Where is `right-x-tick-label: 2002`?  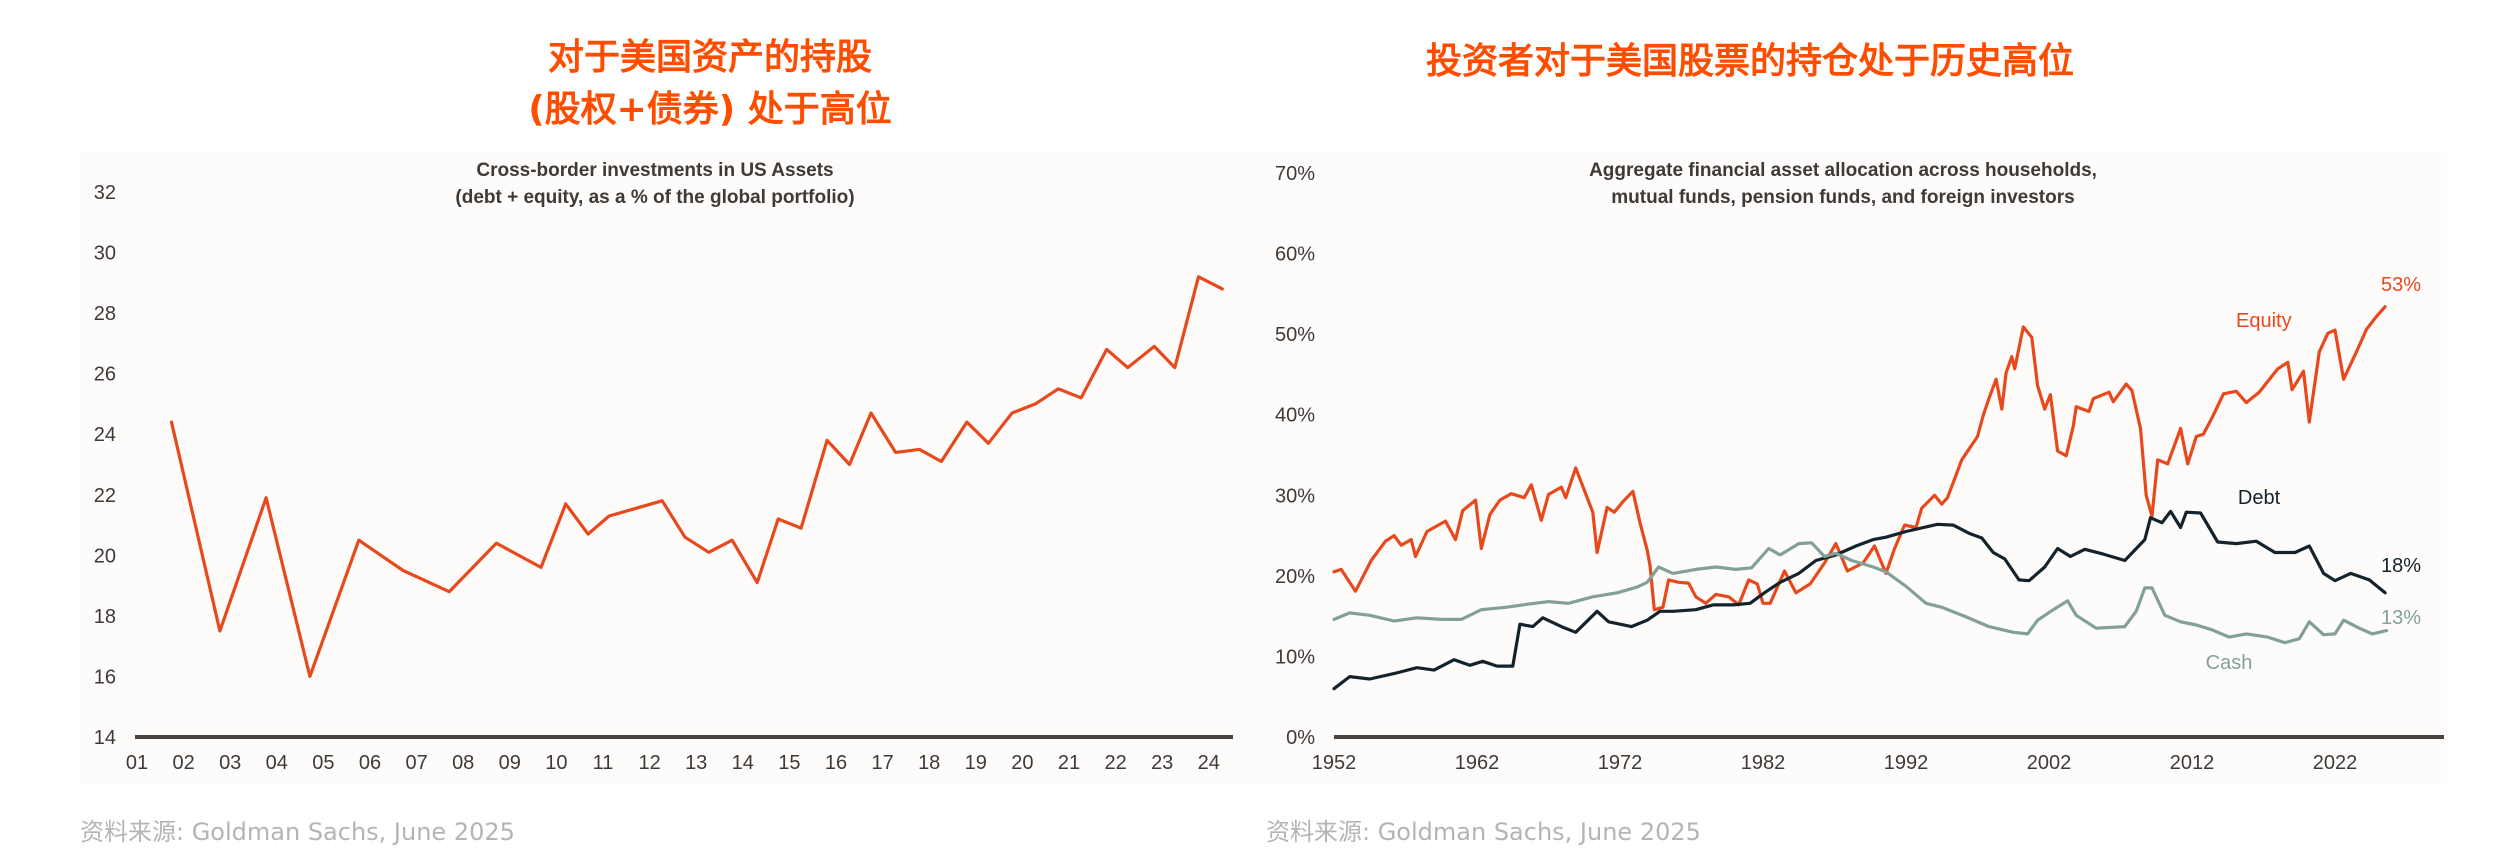 right-x-tick-label: 2002 is located at coordinates (2049, 763).